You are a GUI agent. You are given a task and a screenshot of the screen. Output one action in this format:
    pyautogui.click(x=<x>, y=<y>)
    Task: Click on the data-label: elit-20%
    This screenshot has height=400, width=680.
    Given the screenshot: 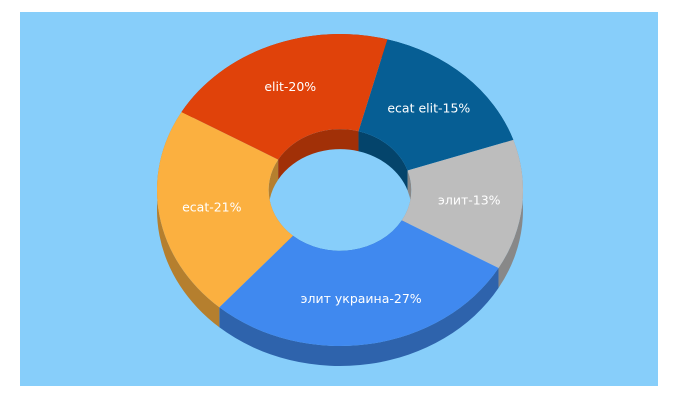 What is the action you would take?
    pyautogui.click(x=290, y=86)
    